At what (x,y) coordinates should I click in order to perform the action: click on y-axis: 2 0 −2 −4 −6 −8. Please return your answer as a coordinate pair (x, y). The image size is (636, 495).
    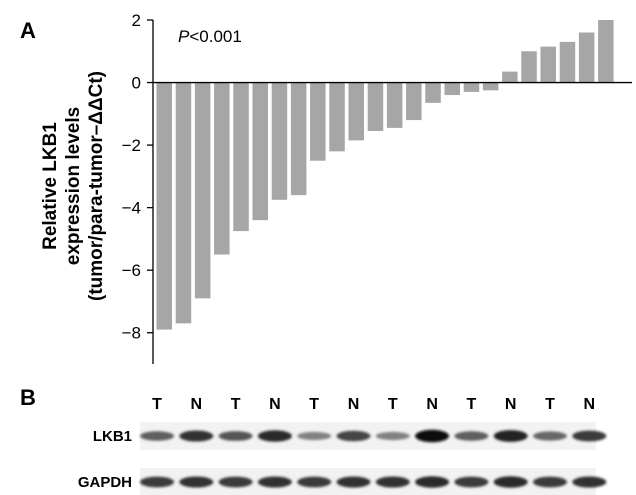
    Looking at the image, I should click on (138, 187).